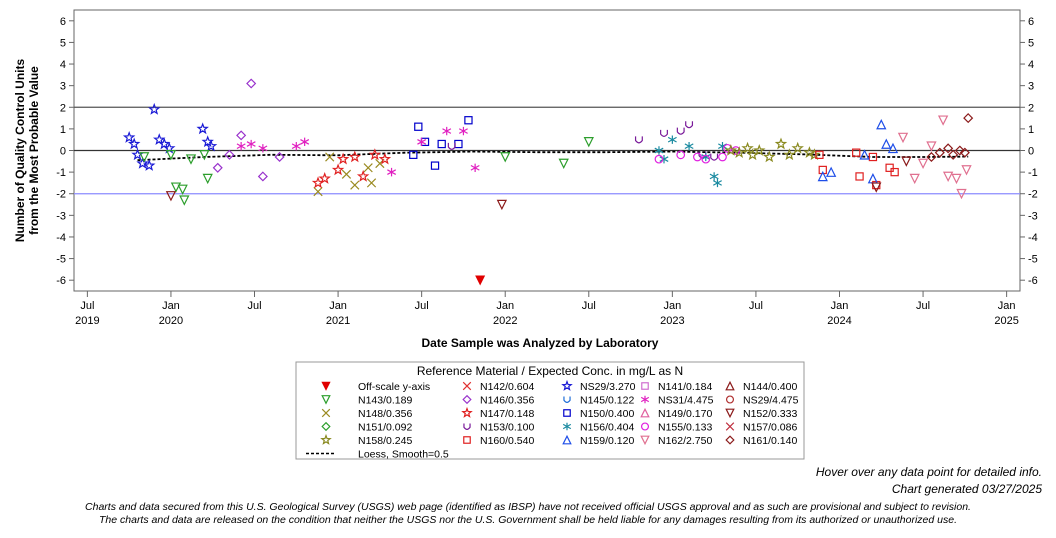 This screenshot has width=1056, height=538. Describe the element at coordinates (770, 387) in the screenshot. I see `legend-label: N144/0.400` at that location.